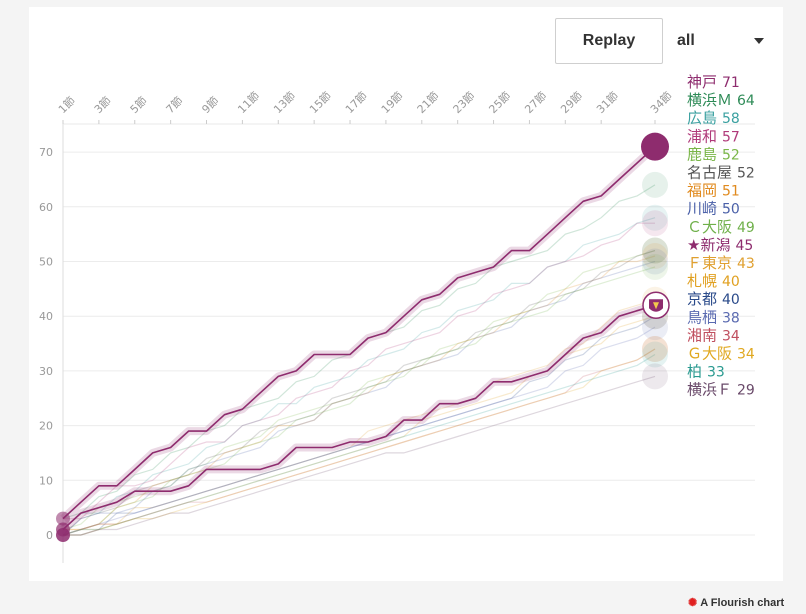  What do you see at coordinates (702, 118) in the screenshot?
I see `series-label-name: 広島` at bounding box center [702, 118].